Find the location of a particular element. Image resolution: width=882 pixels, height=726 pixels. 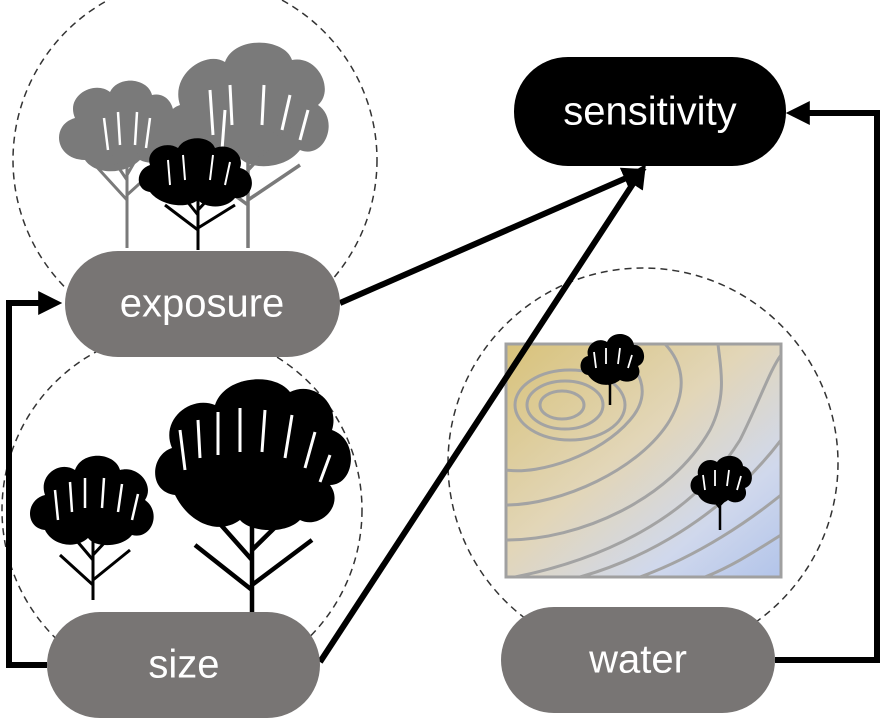

water-node: water is located at coordinates (638, 660).